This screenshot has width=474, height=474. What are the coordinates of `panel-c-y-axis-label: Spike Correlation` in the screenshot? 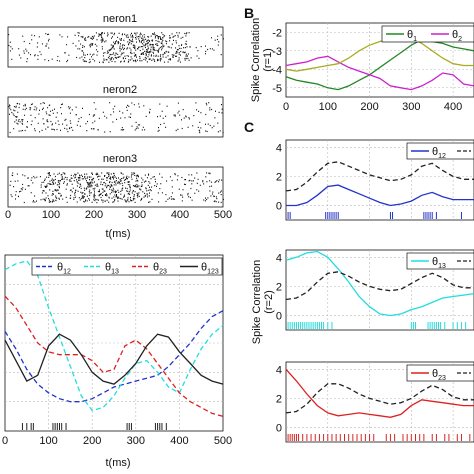 It's located at (257, 302).